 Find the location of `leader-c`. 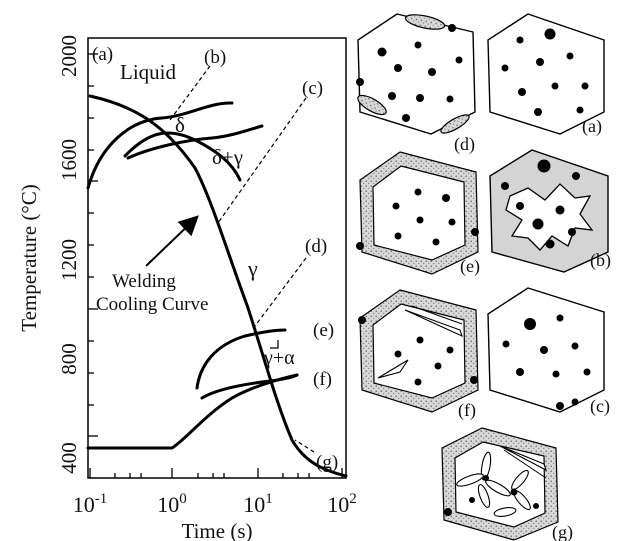

leader-c is located at coordinates (262, 160).